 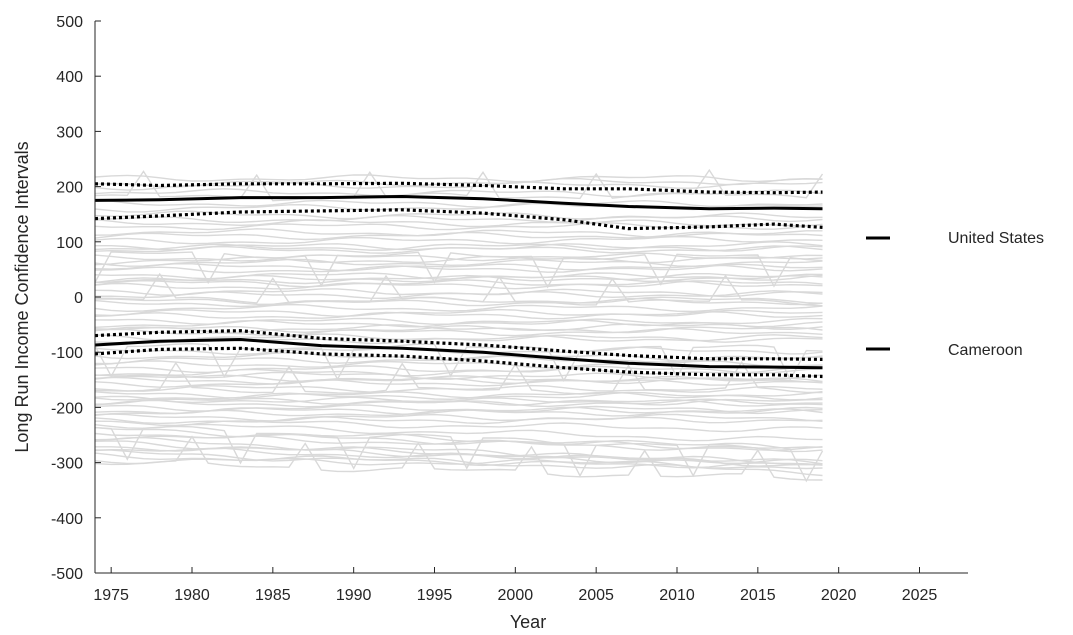 What do you see at coordinates (69, 188) in the screenshot?
I see `y-tick-label: 200` at bounding box center [69, 188].